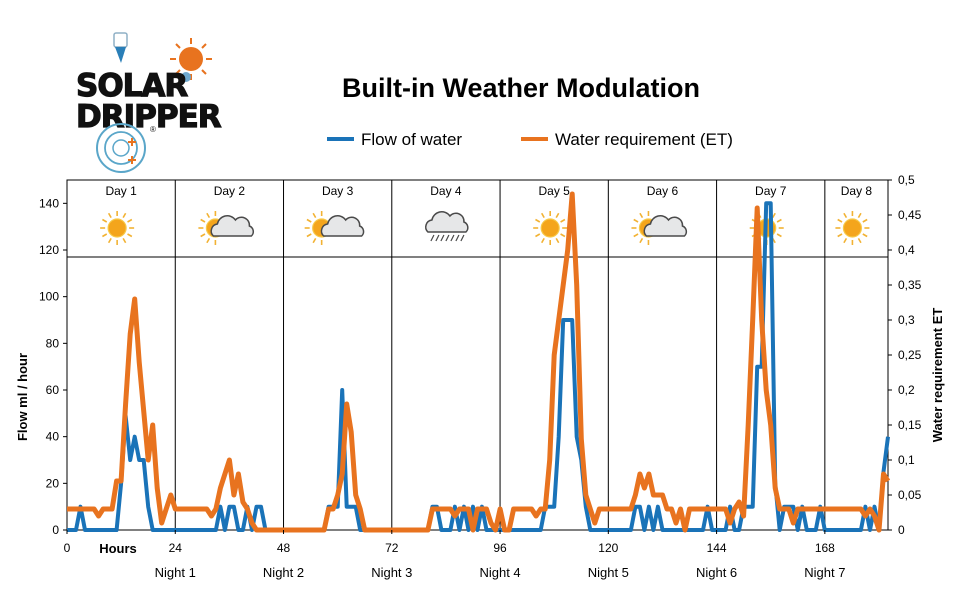 This screenshot has width=960, height=594. I want to click on day-label: Day 3, so click(338, 191).